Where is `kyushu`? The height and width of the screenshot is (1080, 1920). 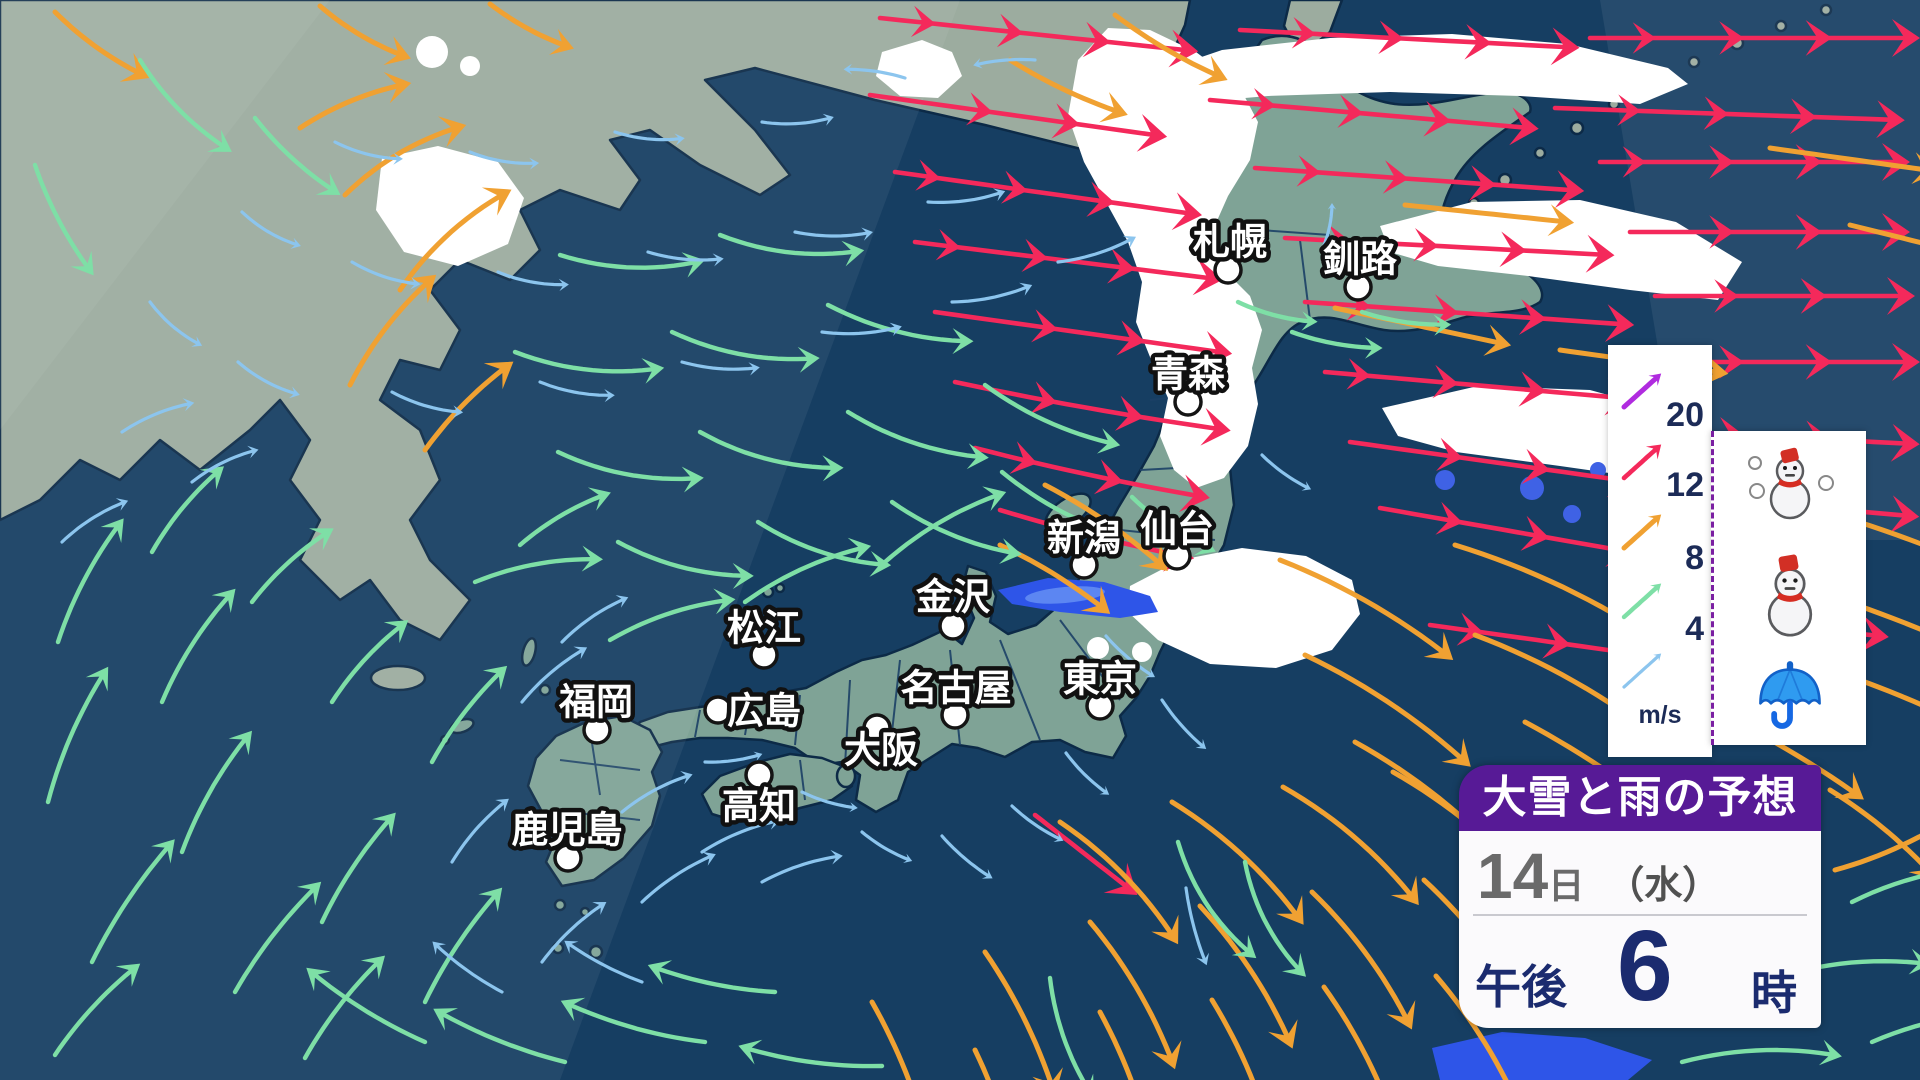
kyushu is located at coordinates (595, 801).